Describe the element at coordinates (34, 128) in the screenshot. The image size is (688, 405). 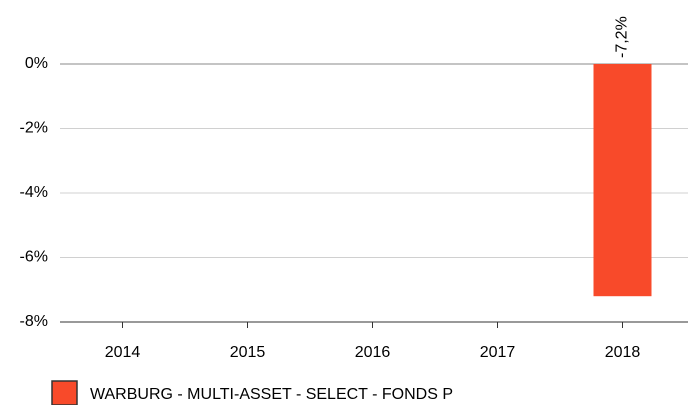
I see `y-tick-label: -2%` at that location.